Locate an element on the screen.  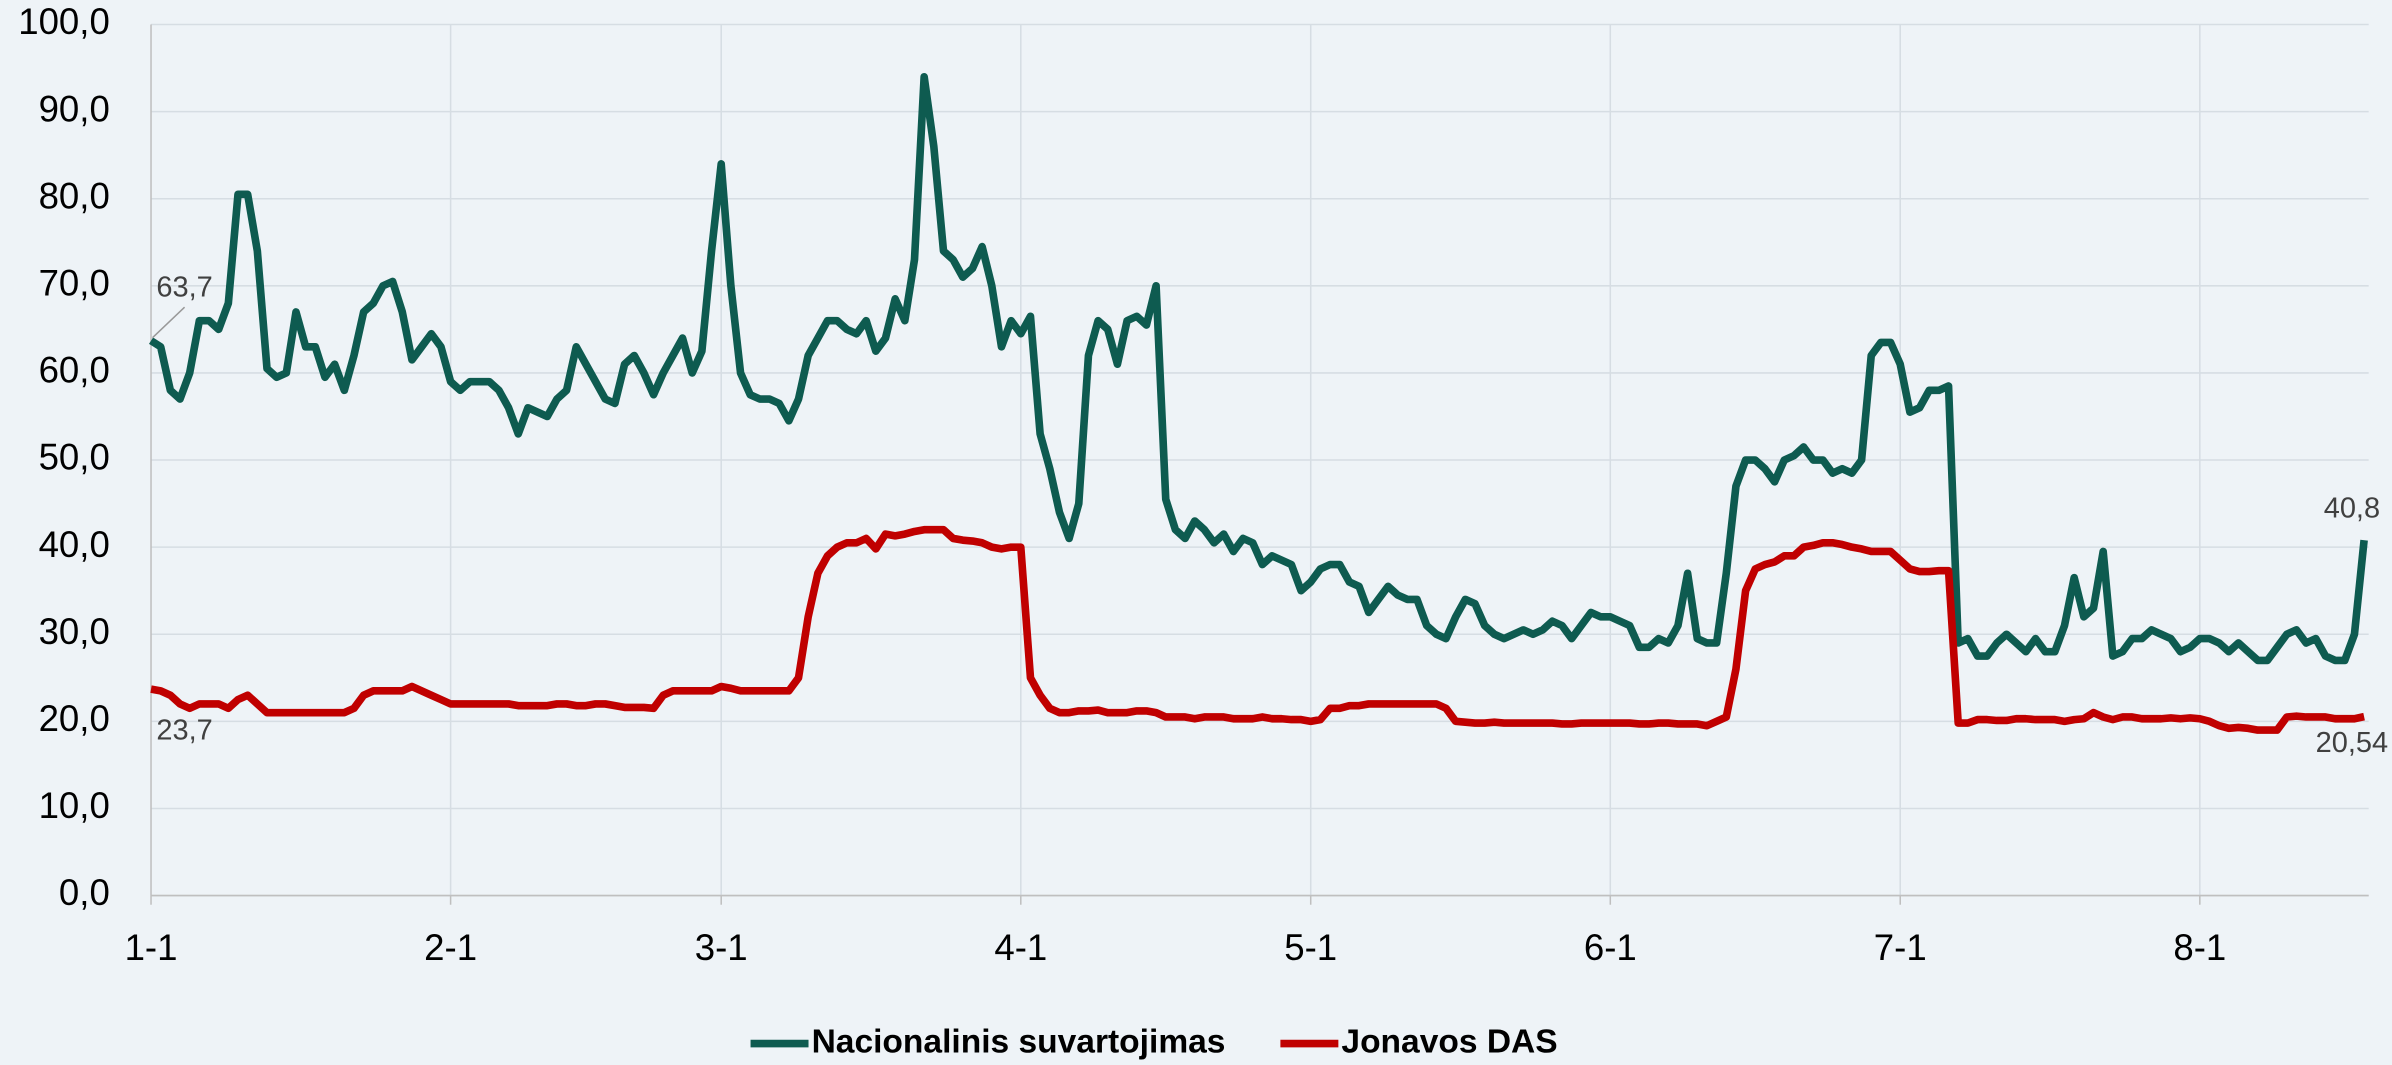
y-tick-label: 100,0 is located at coordinates (64, 21).